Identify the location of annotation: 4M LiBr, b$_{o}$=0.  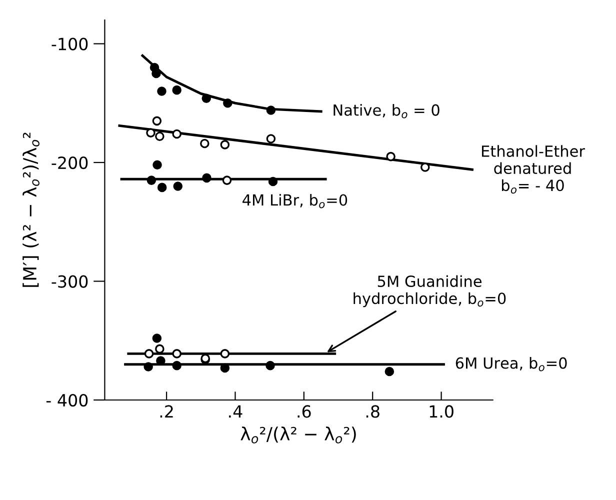
(295, 201).